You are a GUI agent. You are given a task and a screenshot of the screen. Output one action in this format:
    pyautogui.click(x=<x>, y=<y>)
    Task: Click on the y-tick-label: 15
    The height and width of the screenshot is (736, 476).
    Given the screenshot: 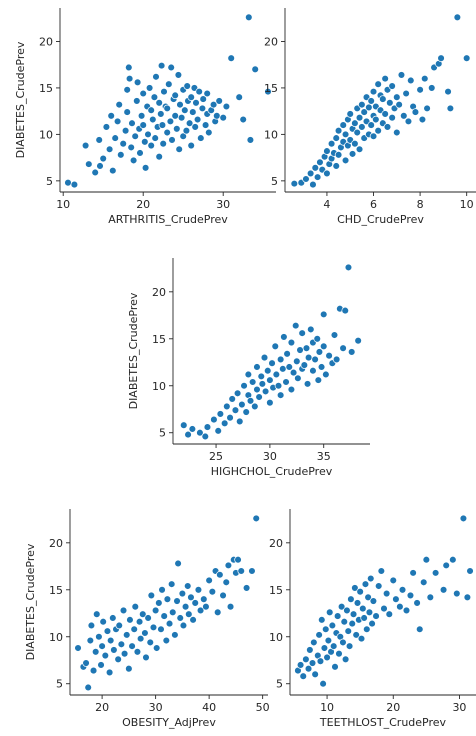 What is the action you would take?
    pyautogui.click(x=276, y=590)
    